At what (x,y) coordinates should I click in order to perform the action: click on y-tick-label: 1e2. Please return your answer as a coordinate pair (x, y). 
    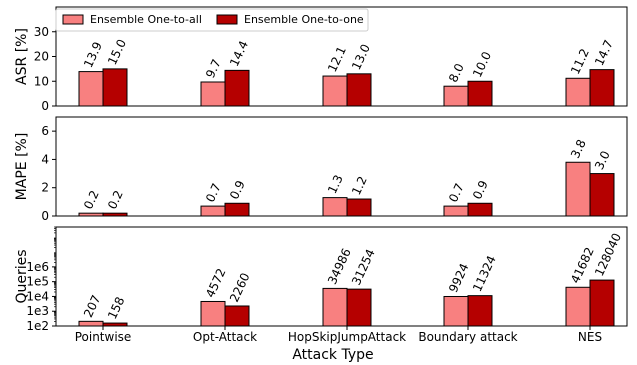
    Looking at the image, I should click on (37, 326).